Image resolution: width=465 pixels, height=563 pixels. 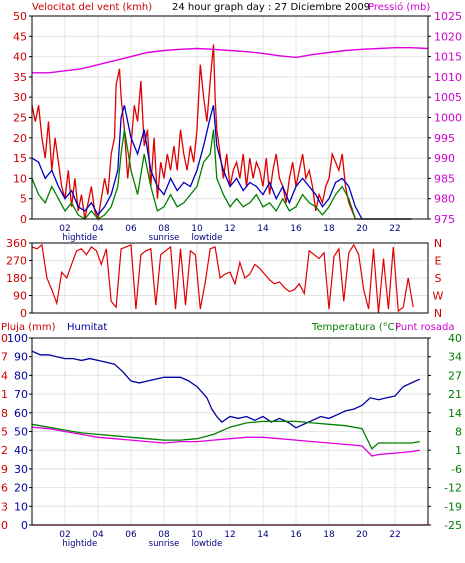 What do you see at coordinates (296, 535) in the screenshot?
I see `weather-time-axis-hour-label: 16` at bounding box center [296, 535].